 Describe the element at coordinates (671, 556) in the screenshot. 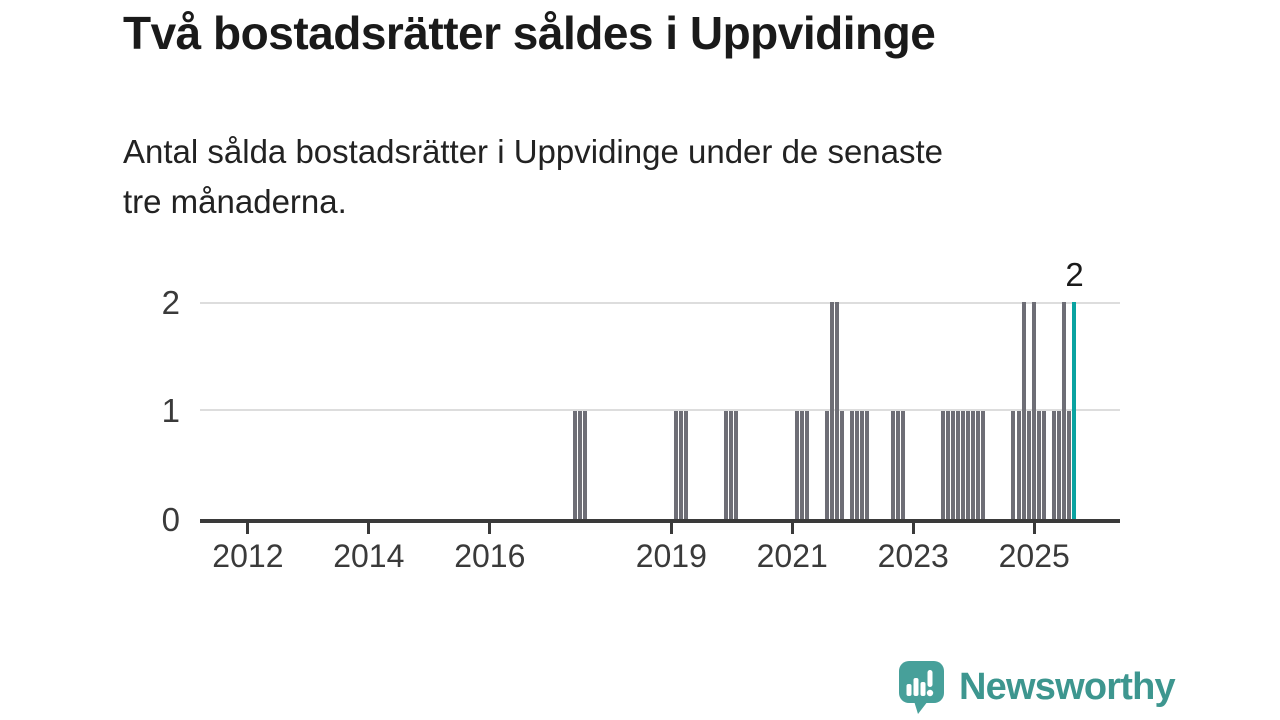

I see `x-axis-tick-label: 2019` at that location.